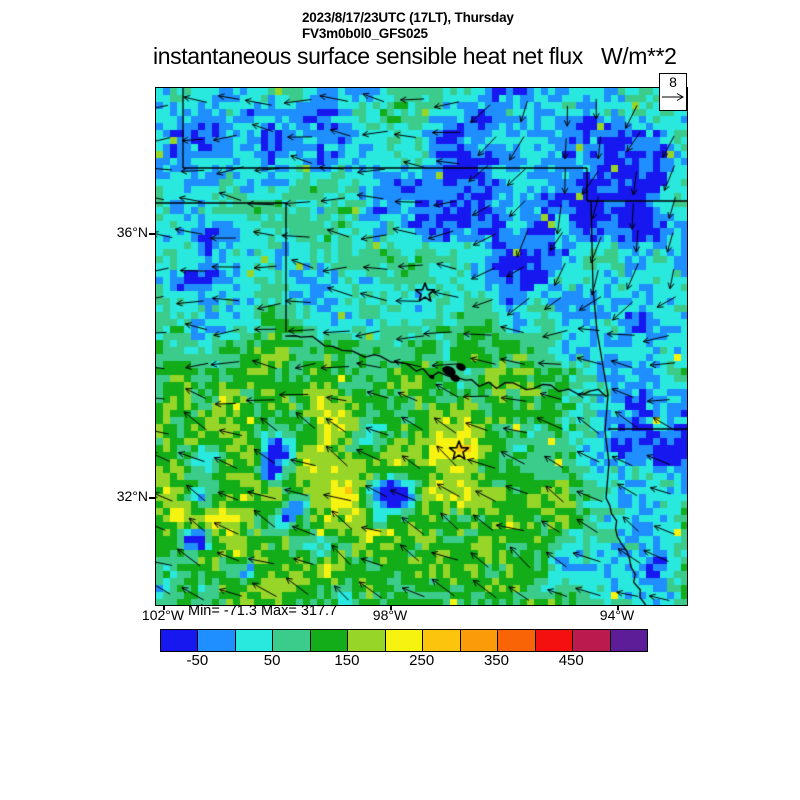 The image size is (800, 800). What do you see at coordinates (132, 232) in the screenshot?
I see `lat-tick-label: 36°N` at bounding box center [132, 232].